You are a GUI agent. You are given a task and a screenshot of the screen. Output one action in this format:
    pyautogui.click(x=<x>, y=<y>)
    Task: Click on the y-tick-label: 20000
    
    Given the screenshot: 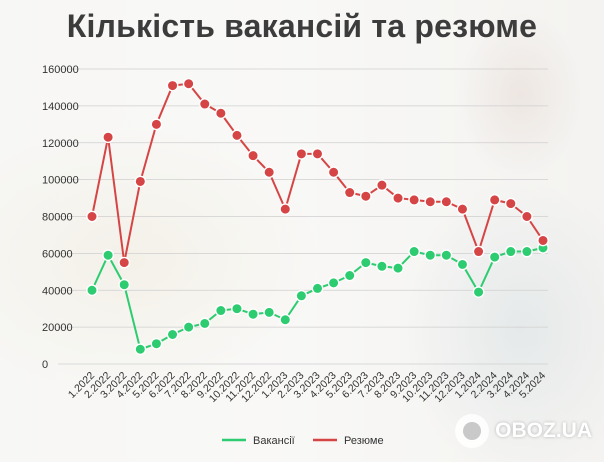 What is the action you would take?
    pyautogui.click(x=57, y=328)
    